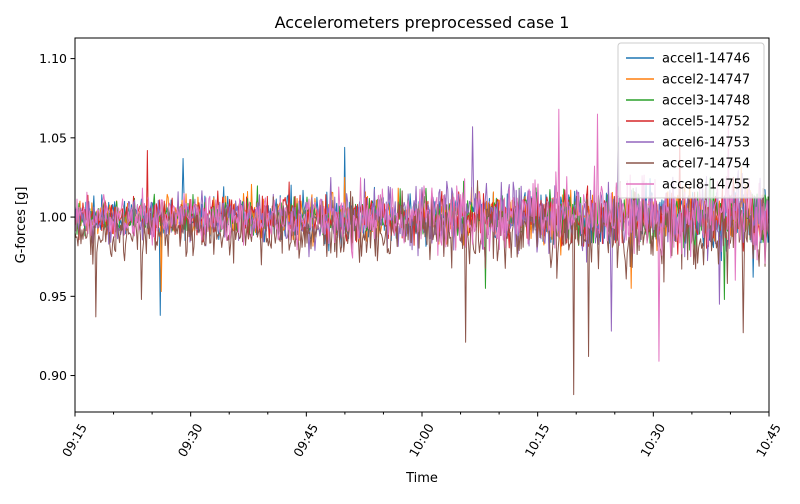 This screenshot has height=504, width=800. I want to click on chart-title: Accelerometers preprocessed case 1, so click(422, 22).